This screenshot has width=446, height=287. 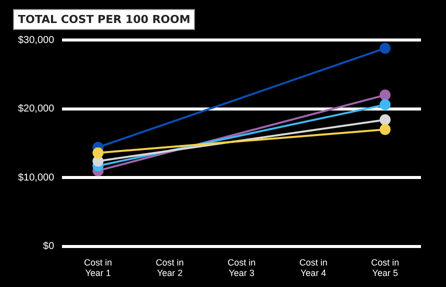 I want to click on x-tick-label: Cost in Year 1, so click(x=98, y=267).